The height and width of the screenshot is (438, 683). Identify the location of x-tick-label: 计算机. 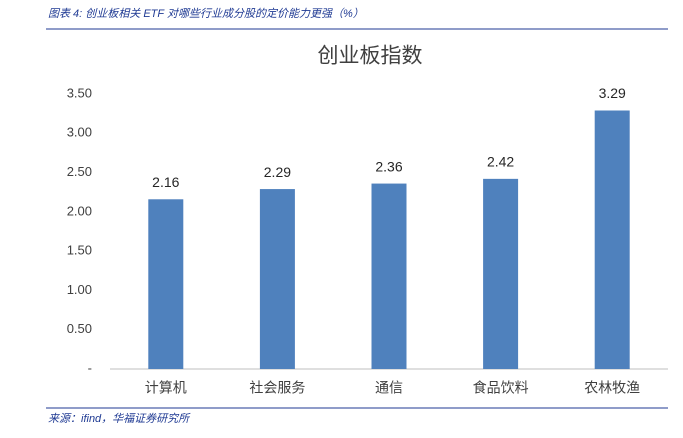
(166, 388).